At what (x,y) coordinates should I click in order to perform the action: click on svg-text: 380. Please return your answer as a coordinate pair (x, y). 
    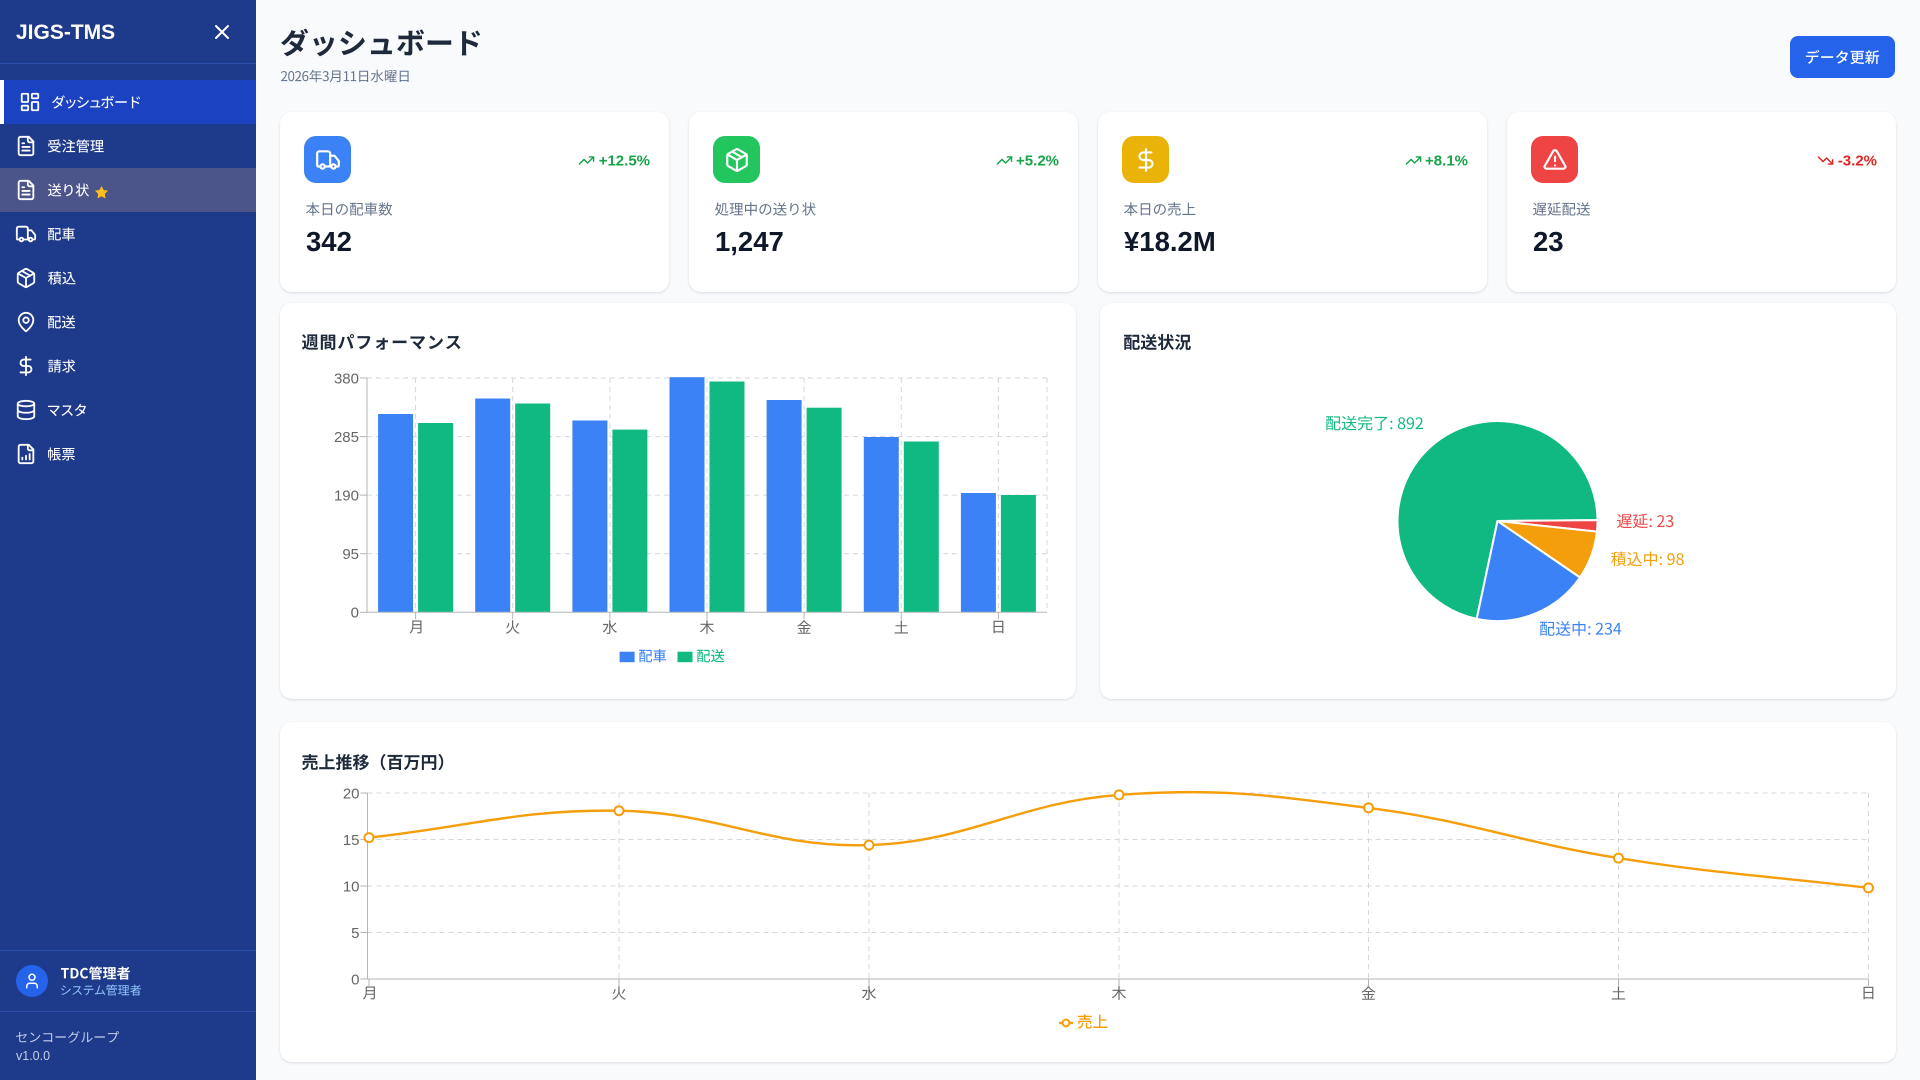
    Looking at the image, I should click on (346, 378).